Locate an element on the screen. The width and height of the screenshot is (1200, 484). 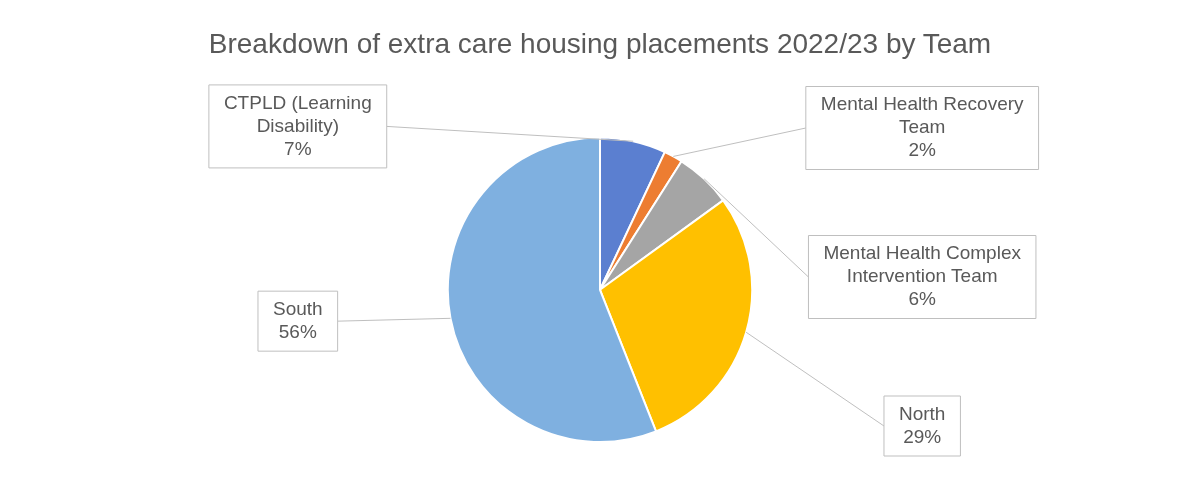
slice-label: South is located at coordinates (297, 308).